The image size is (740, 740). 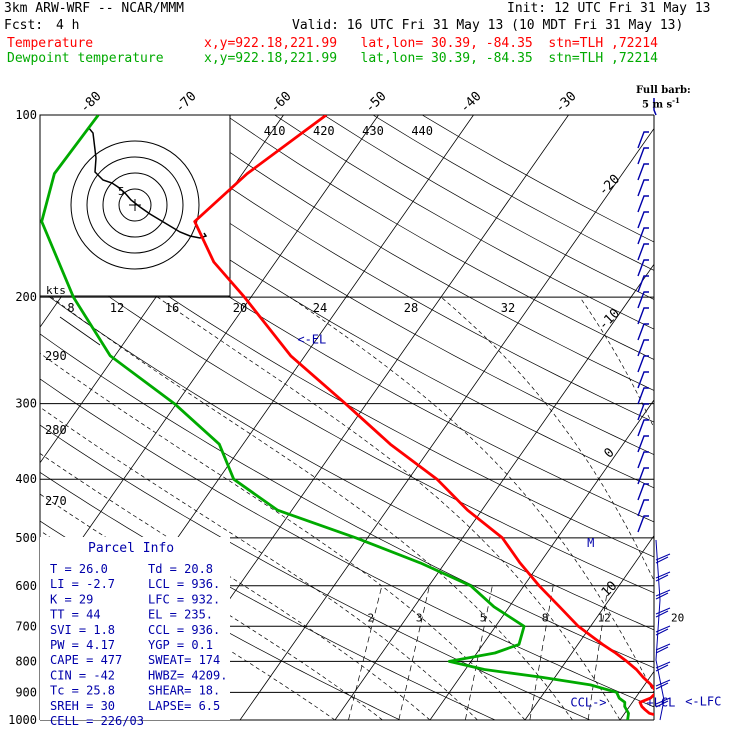 I want to click on parcel-info-left: T = 26.0, so click(x=79, y=569).